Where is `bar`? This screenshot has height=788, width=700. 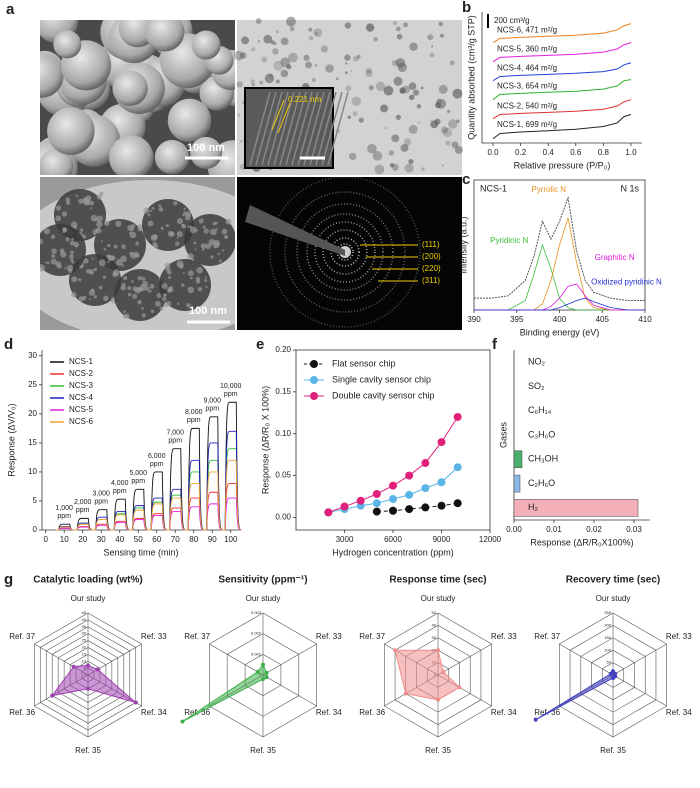 bar is located at coordinates (576, 508).